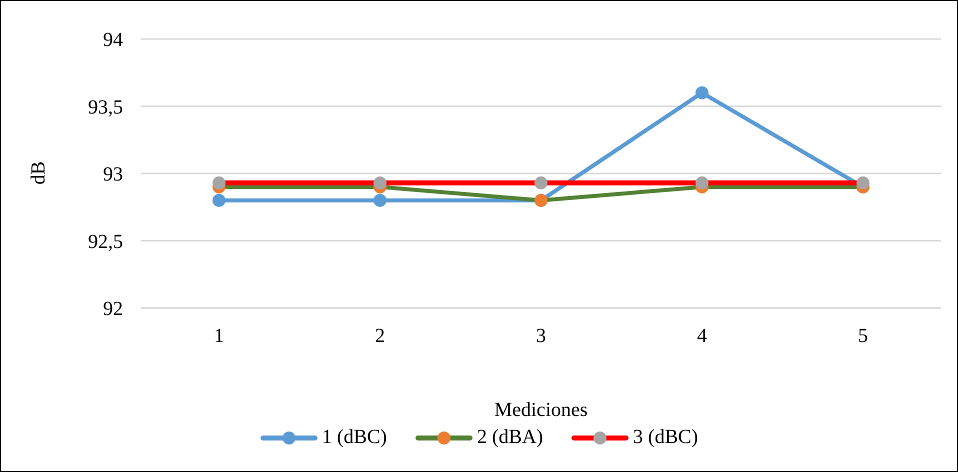 The width and height of the screenshot is (958, 472). What do you see at coordinates (105, 241) in the screenshot?
I see `y-tick-label: 92,5` at bounding box center [105, 241].